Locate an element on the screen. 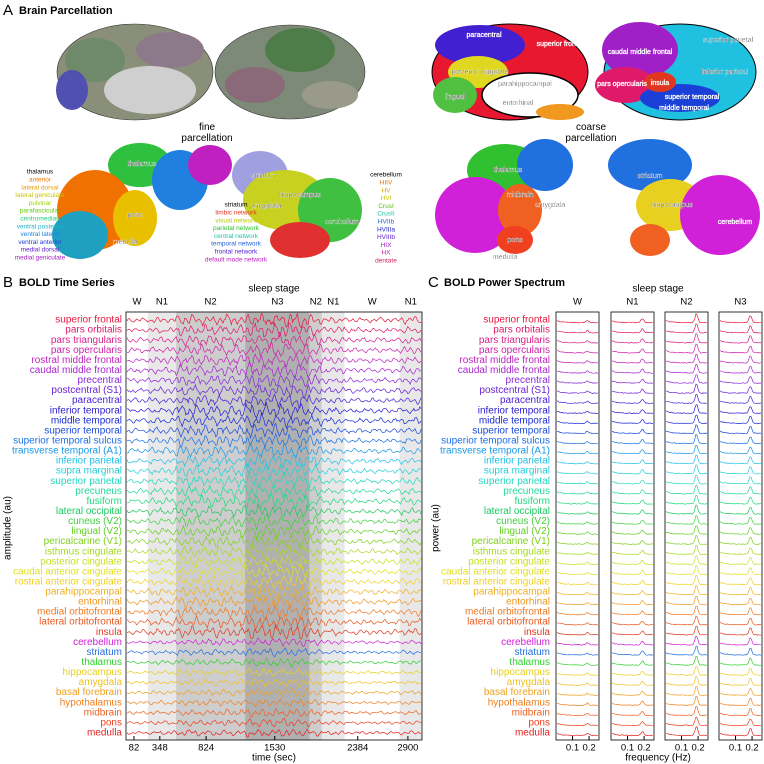 This screenshot has width=764, height=764. series-label: pars triangularis is located at coordinates (86, 340).